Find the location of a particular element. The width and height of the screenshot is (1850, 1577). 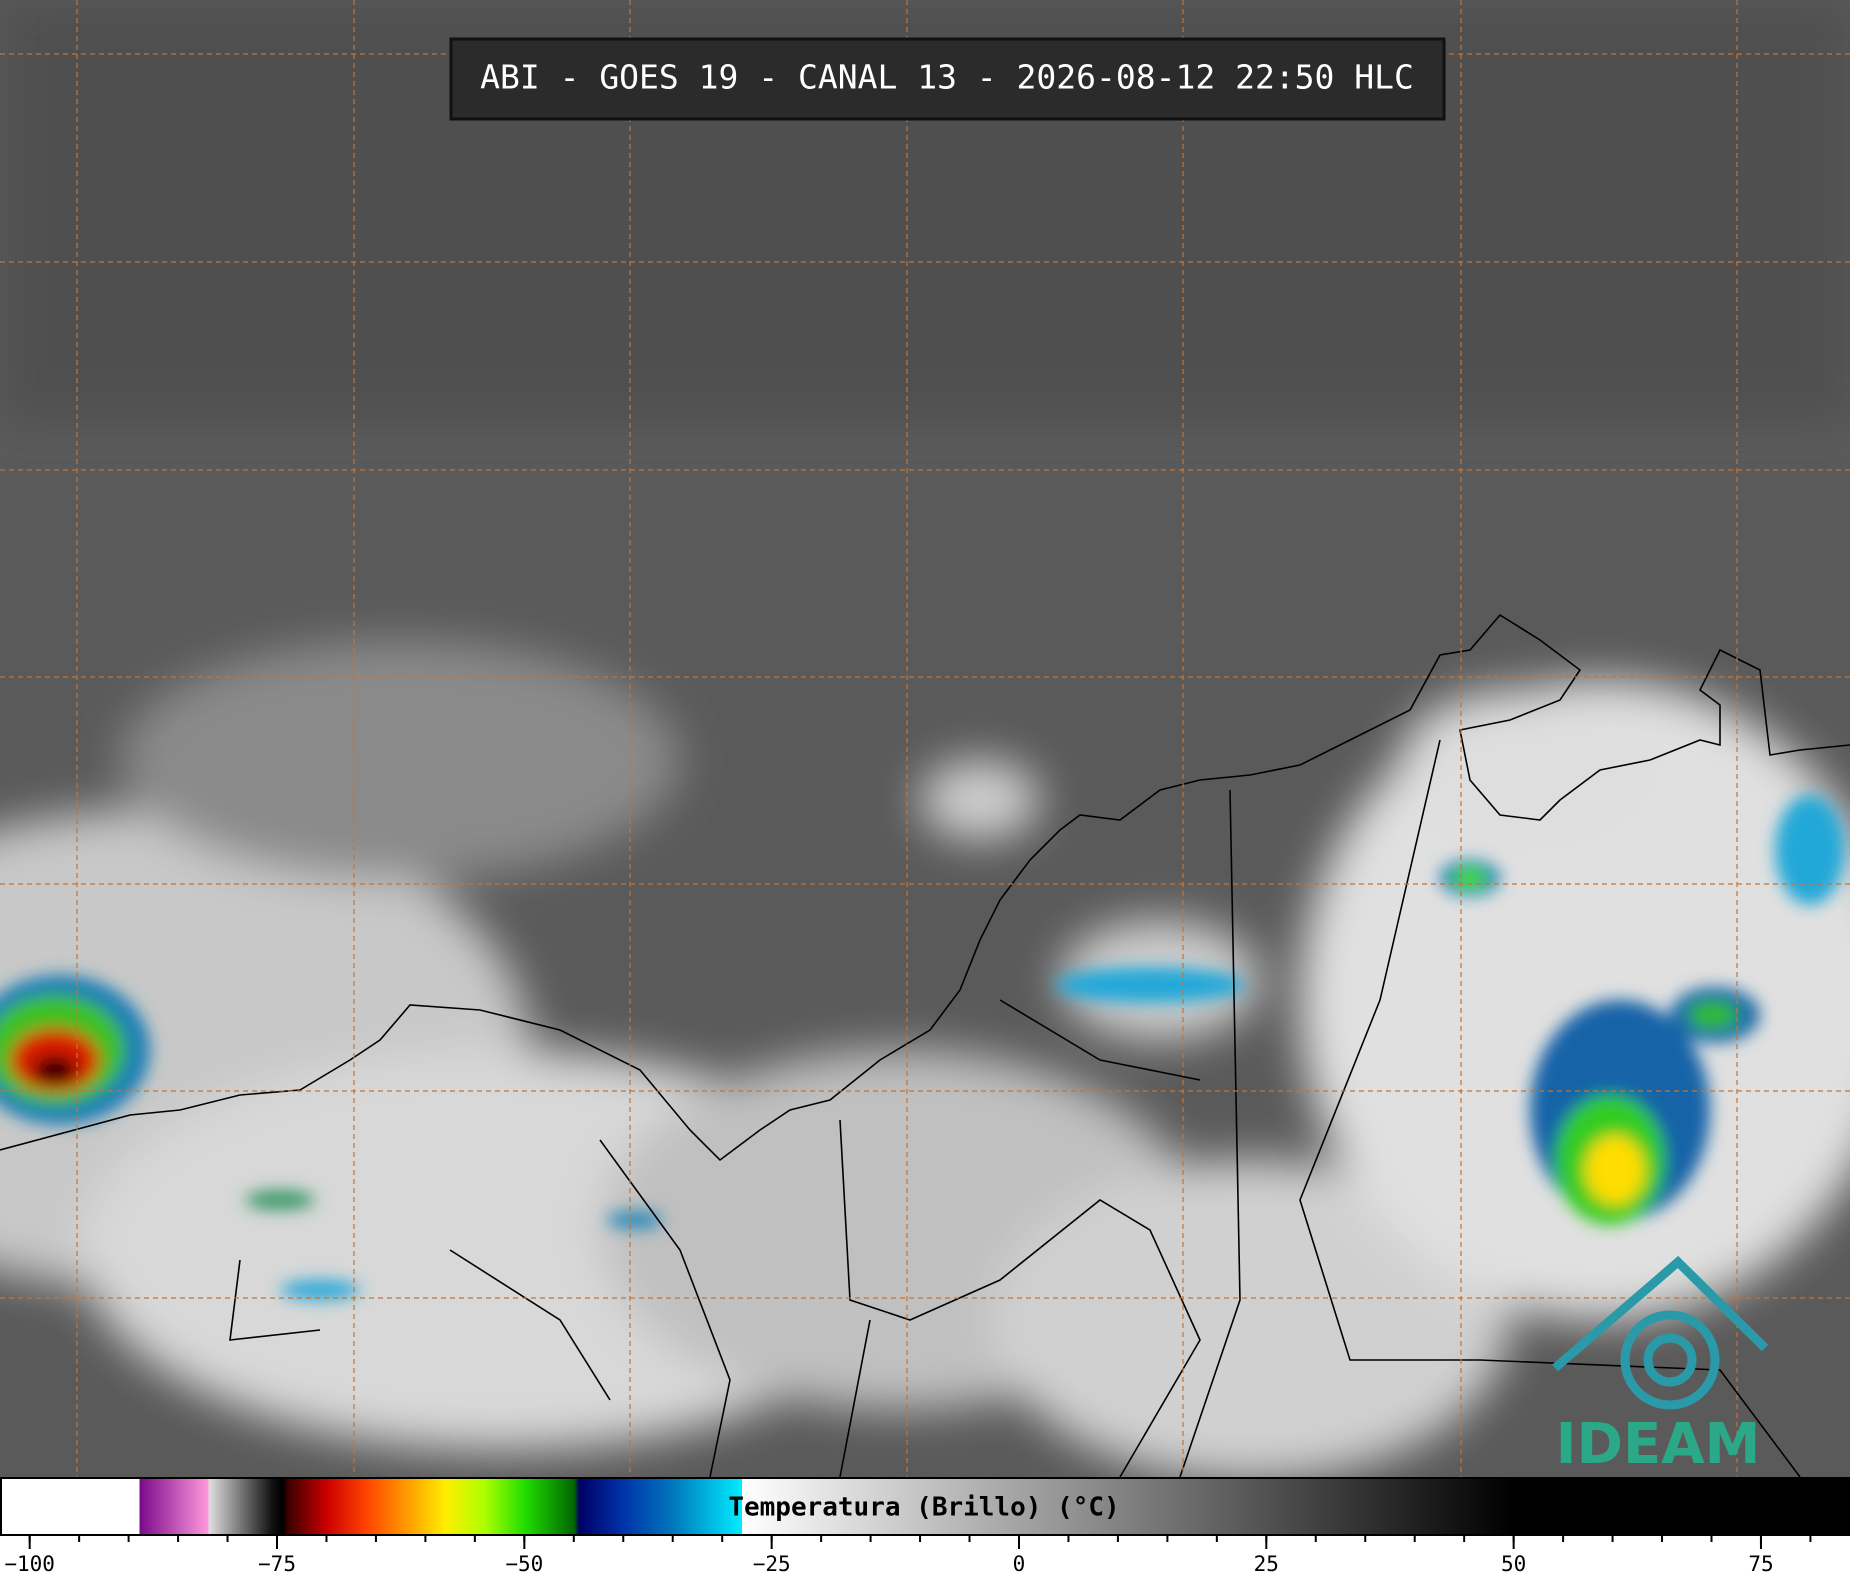

logo is located at coordinates (1660, 1332).